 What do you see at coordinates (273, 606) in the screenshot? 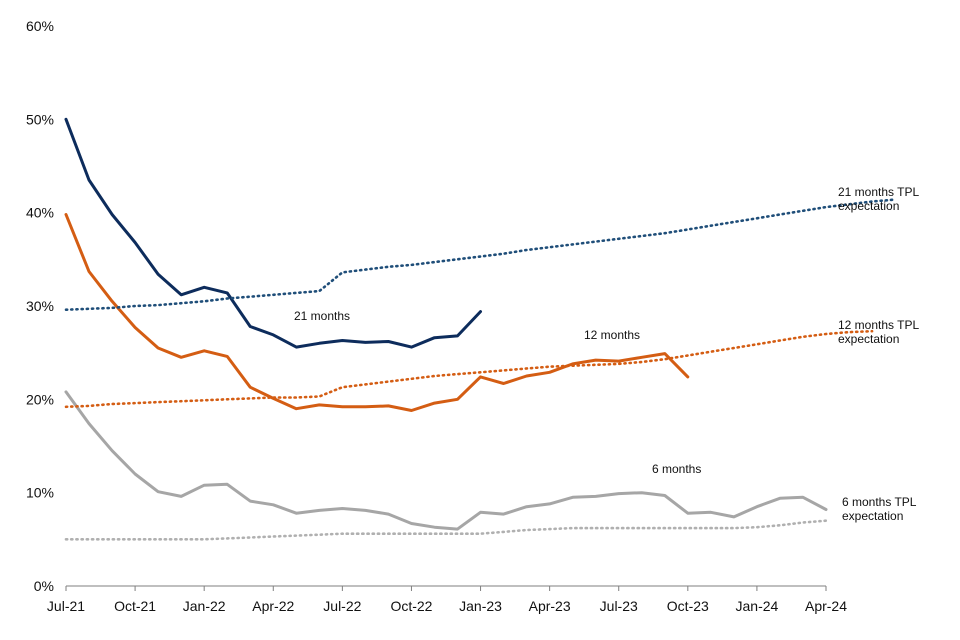
I see `x-tick-label: Apr-22` at bounding box center [273, 606].